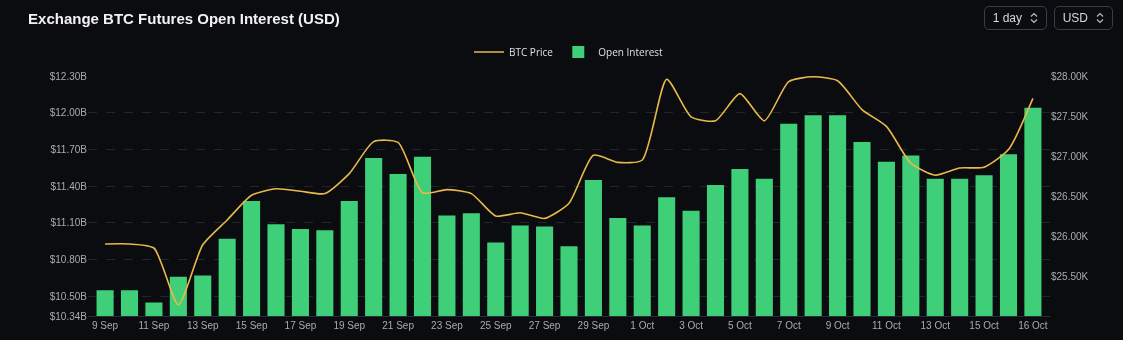  I want to click on x-tick-label: 25 Sep, so click(496, 325).